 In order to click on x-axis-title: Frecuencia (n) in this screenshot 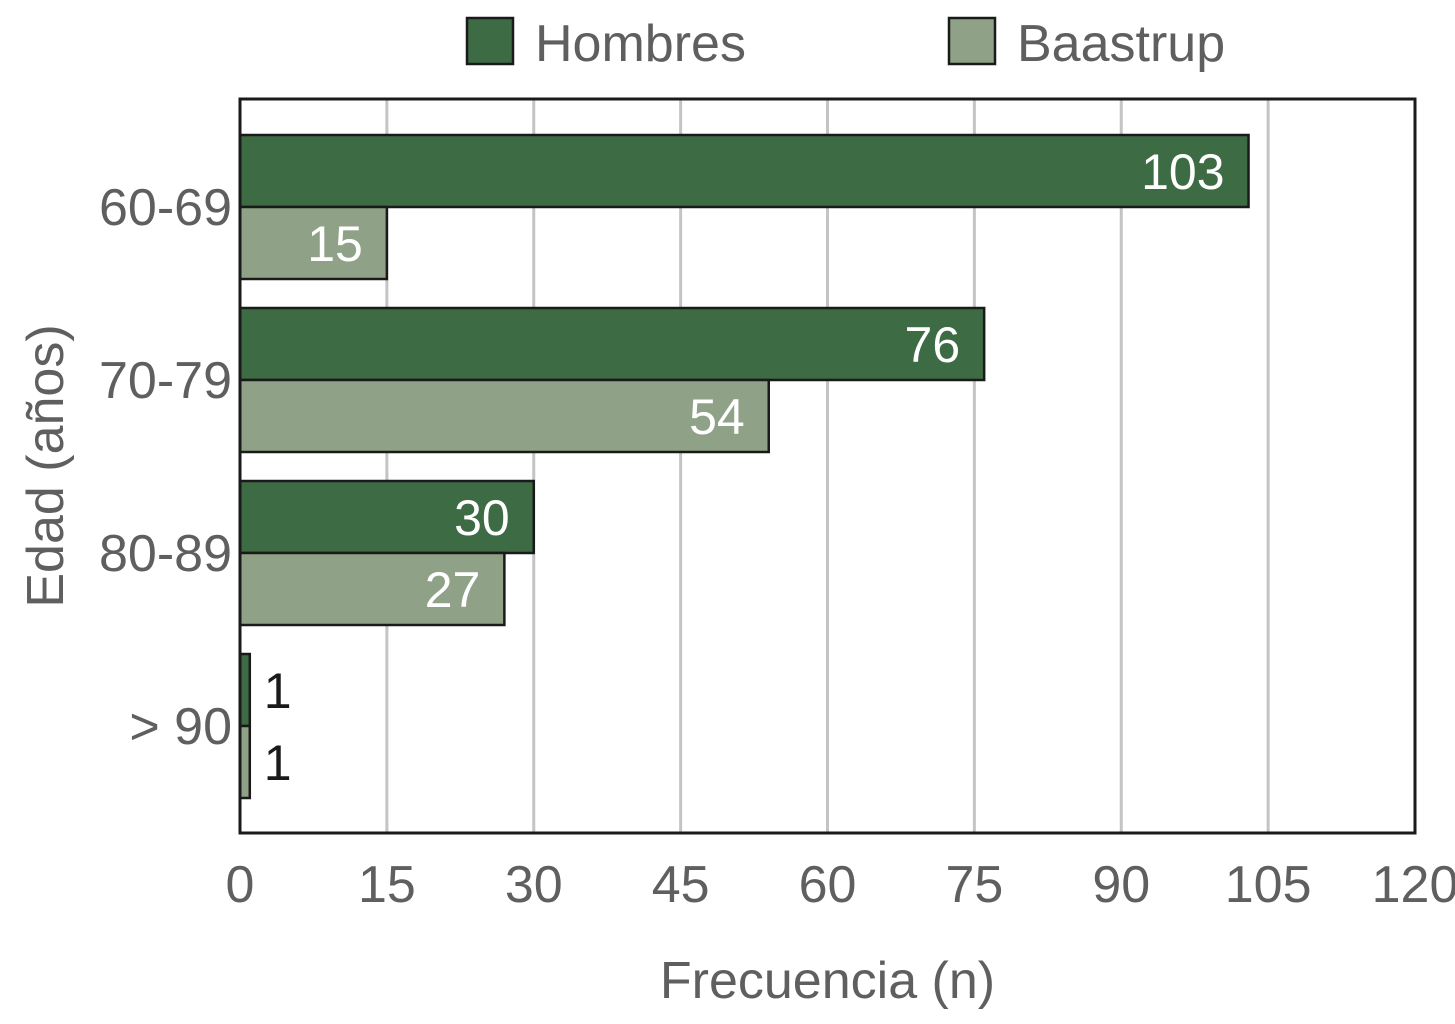, I will do `click(827, 981)`.